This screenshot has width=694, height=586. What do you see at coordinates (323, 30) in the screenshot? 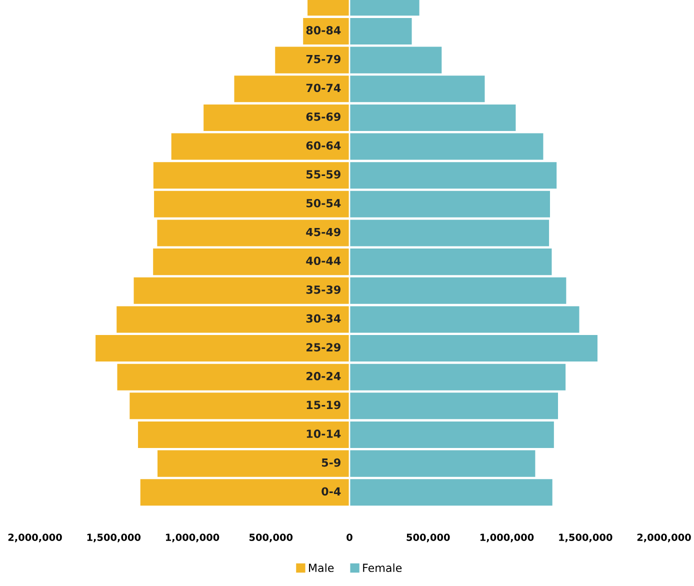
I see `y-tick-label: 80-84` at bounding box center [323, 30].